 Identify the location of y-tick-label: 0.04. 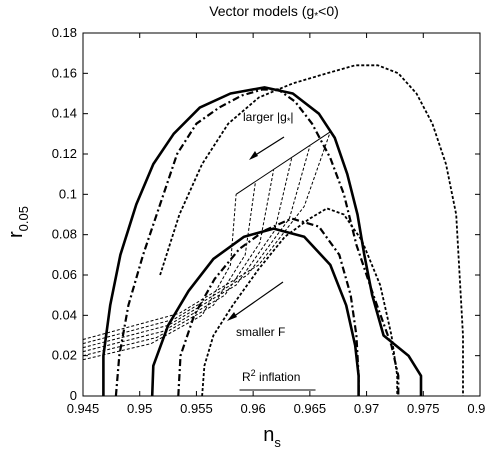
(64, 314).